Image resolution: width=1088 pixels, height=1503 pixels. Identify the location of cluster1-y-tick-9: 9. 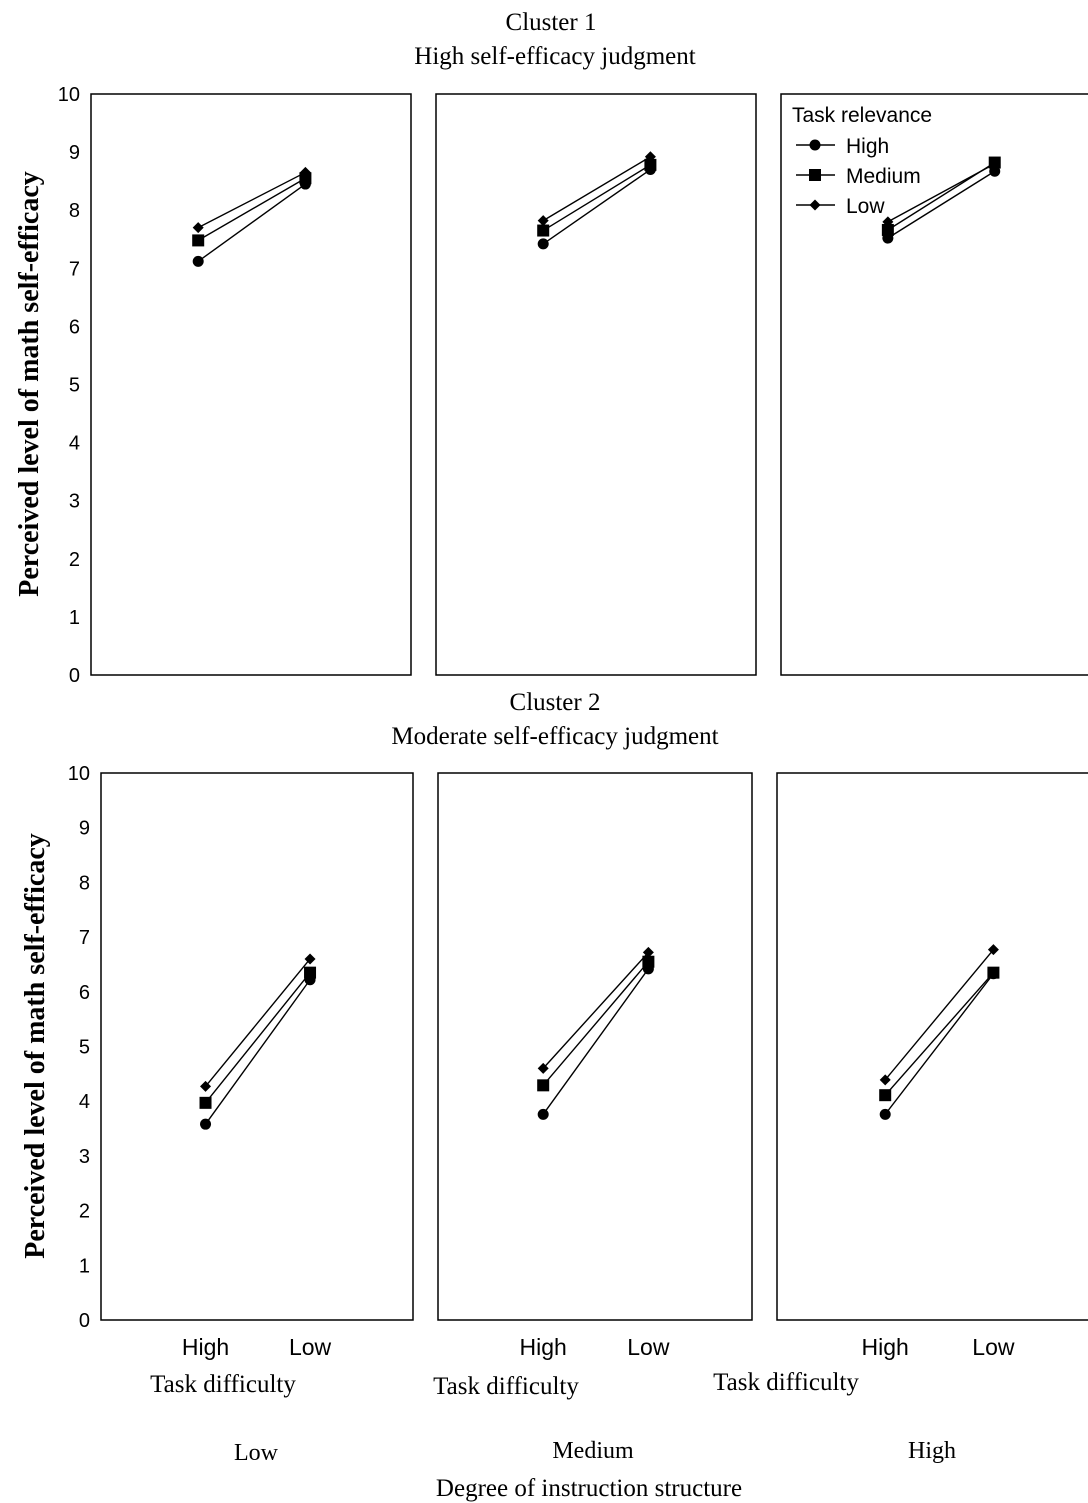
(74, 153).